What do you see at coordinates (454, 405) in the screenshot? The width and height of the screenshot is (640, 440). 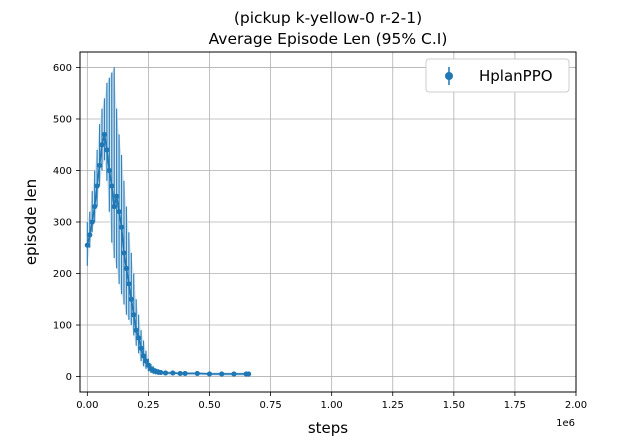 I see `x-tick-label: 1.50` at bounding box center [454, 405].